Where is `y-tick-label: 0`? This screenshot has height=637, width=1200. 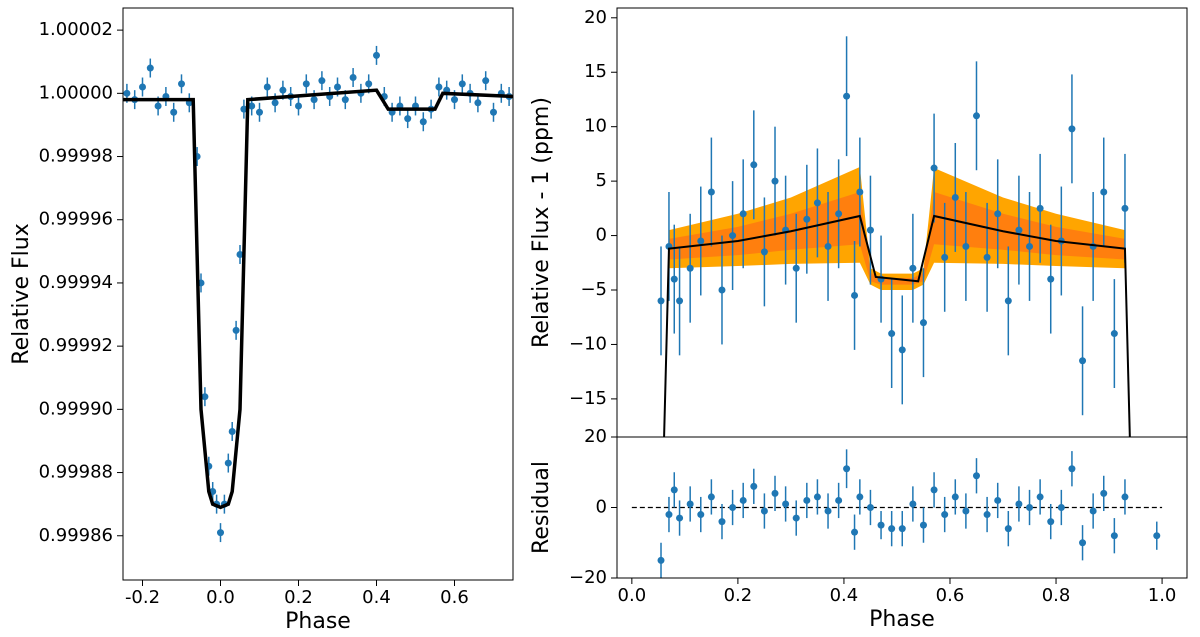
y-tick-label: 0 is located at coordinates (601, 507).